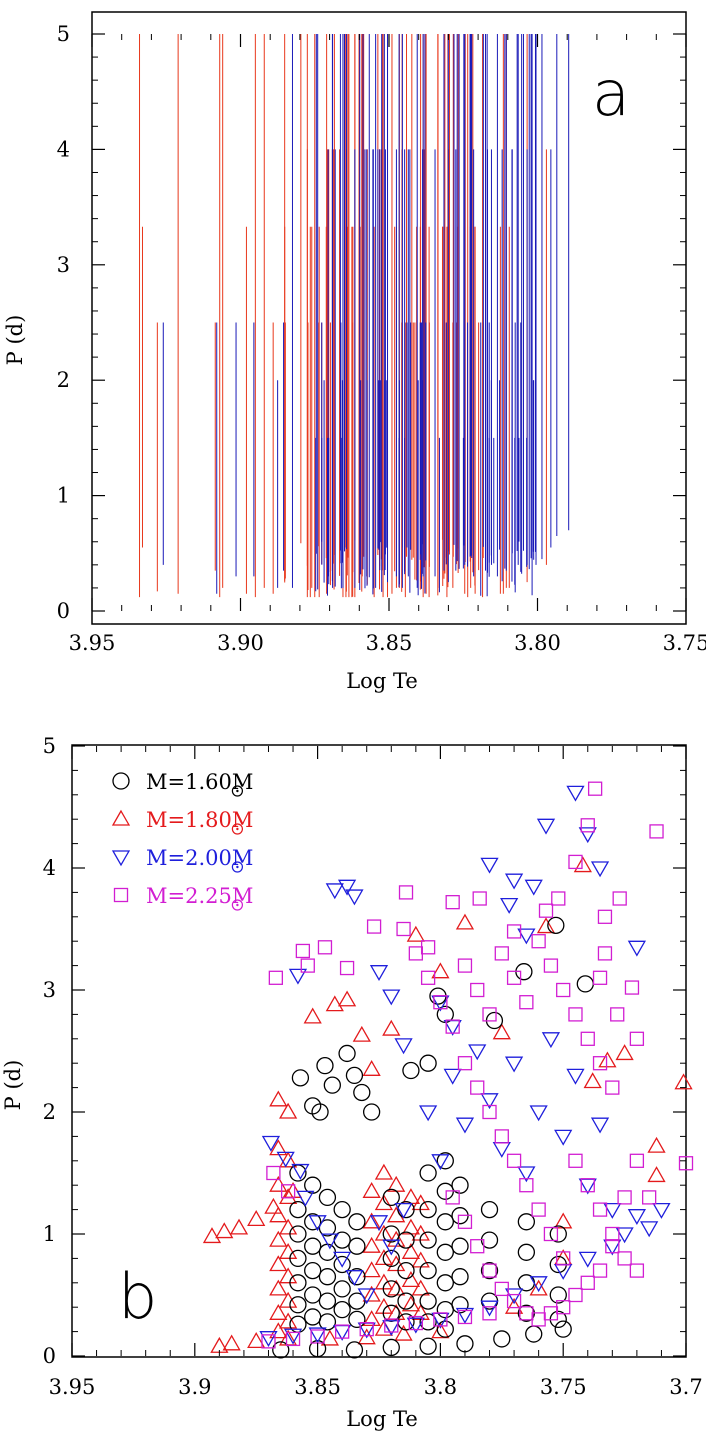  I want to click on legend-symbol-circle, so click(121, 781).